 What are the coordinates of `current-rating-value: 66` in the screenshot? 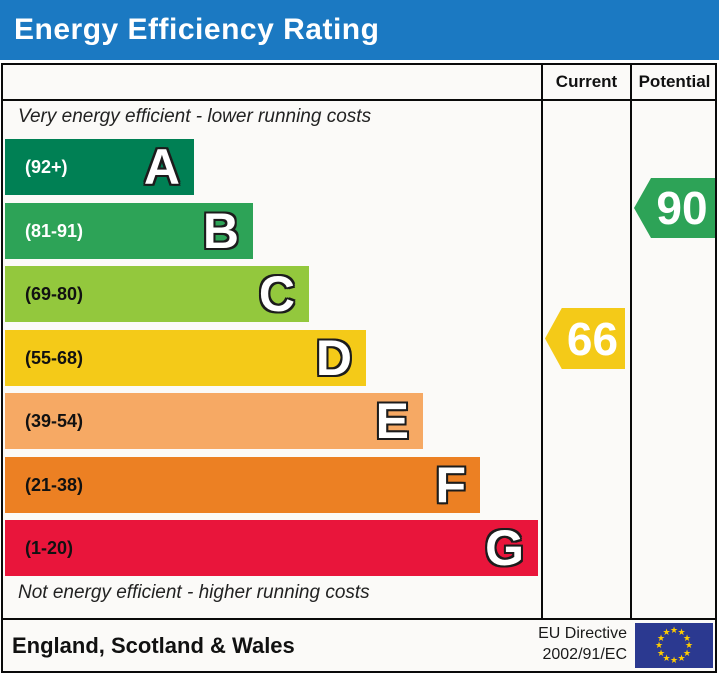 It's located at (592, 338).